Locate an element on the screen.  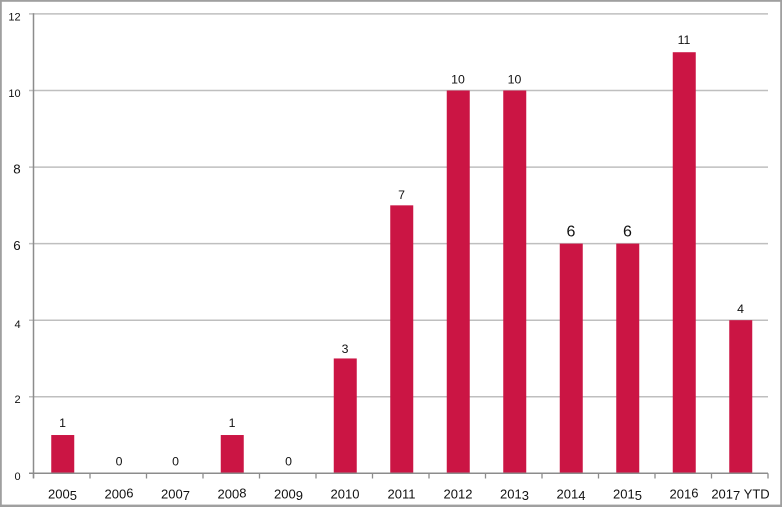
svg-text: 2 is located at coordinates (17, 400).